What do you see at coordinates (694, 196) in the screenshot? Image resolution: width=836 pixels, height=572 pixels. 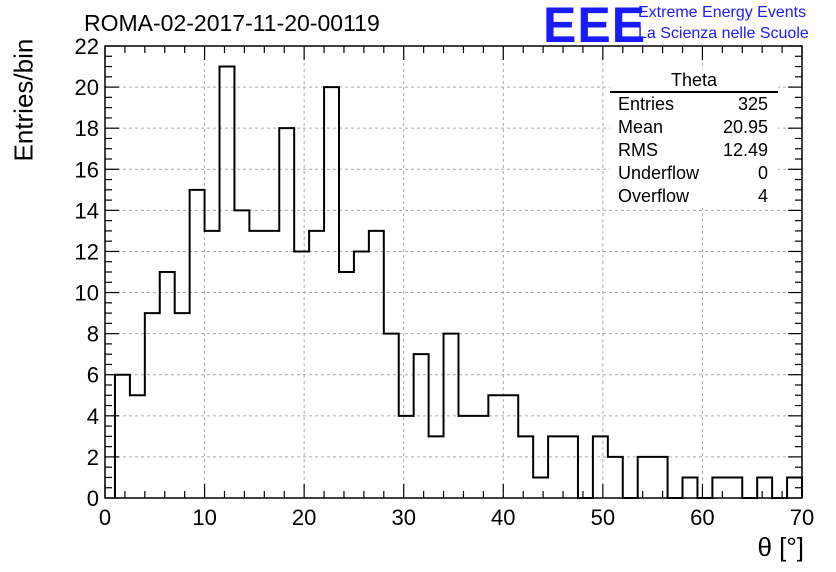 I see `stats-row: Overflow 4` at bounding box center [694, 196].